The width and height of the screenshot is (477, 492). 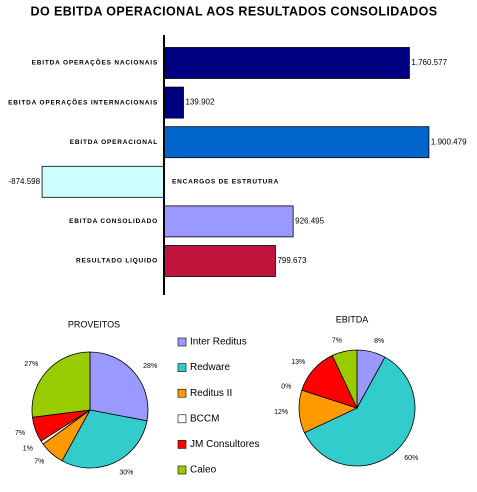 I want to click on legend-label: Inter Reditus, so click(x=218, y=342).